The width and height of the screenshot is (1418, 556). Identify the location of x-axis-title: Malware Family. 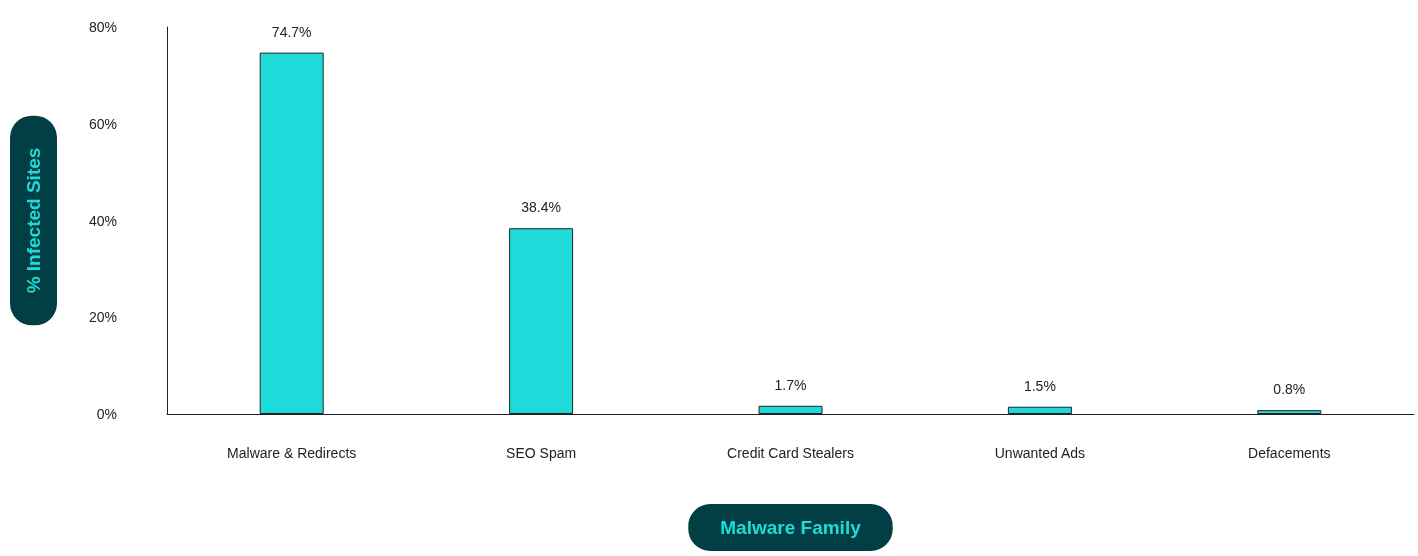
(791, 527).